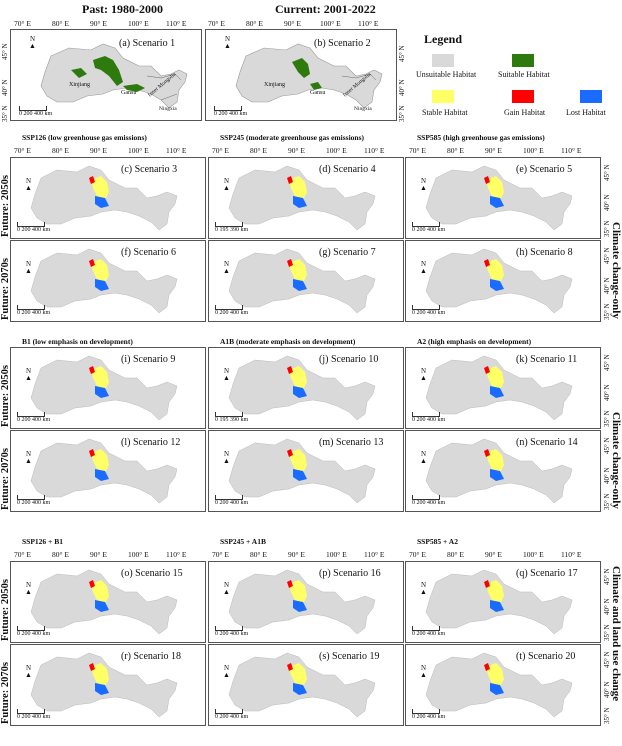 This screenshot has width=622, height=746. Describe the element at coordinates (122, 9) in the screenshot. I see `past-title: Past: 1980-2000` at that location.